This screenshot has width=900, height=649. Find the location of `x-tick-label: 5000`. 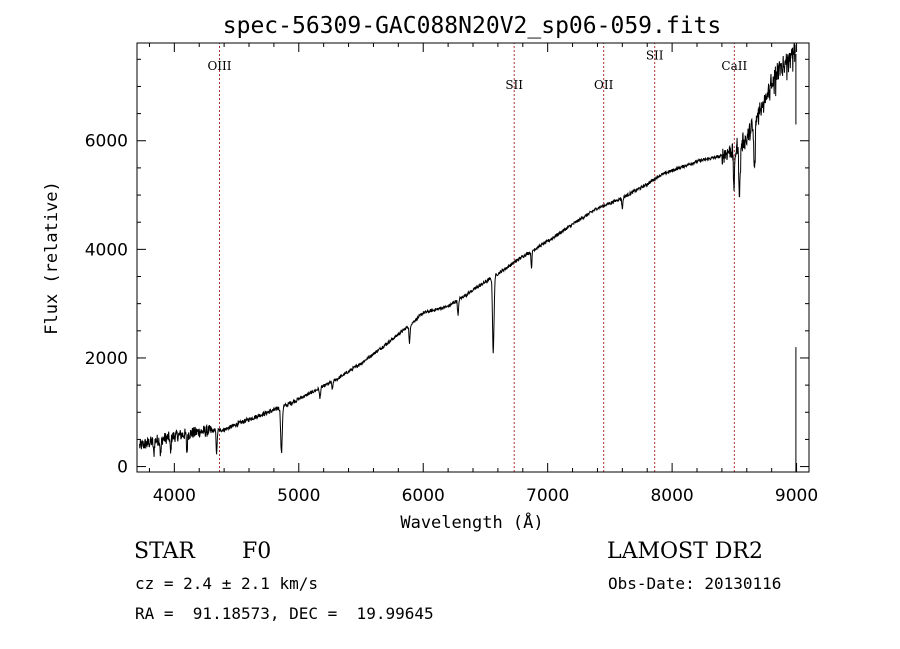

x-tick-label: 5000 is located at coordinates (298, 496).